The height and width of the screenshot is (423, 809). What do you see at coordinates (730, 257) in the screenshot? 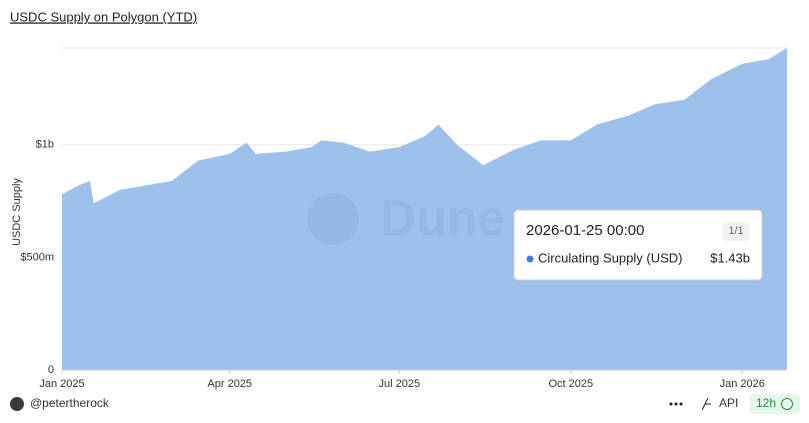
I see `tooltip-value: $1.43b` at bounding box center [730, 257].